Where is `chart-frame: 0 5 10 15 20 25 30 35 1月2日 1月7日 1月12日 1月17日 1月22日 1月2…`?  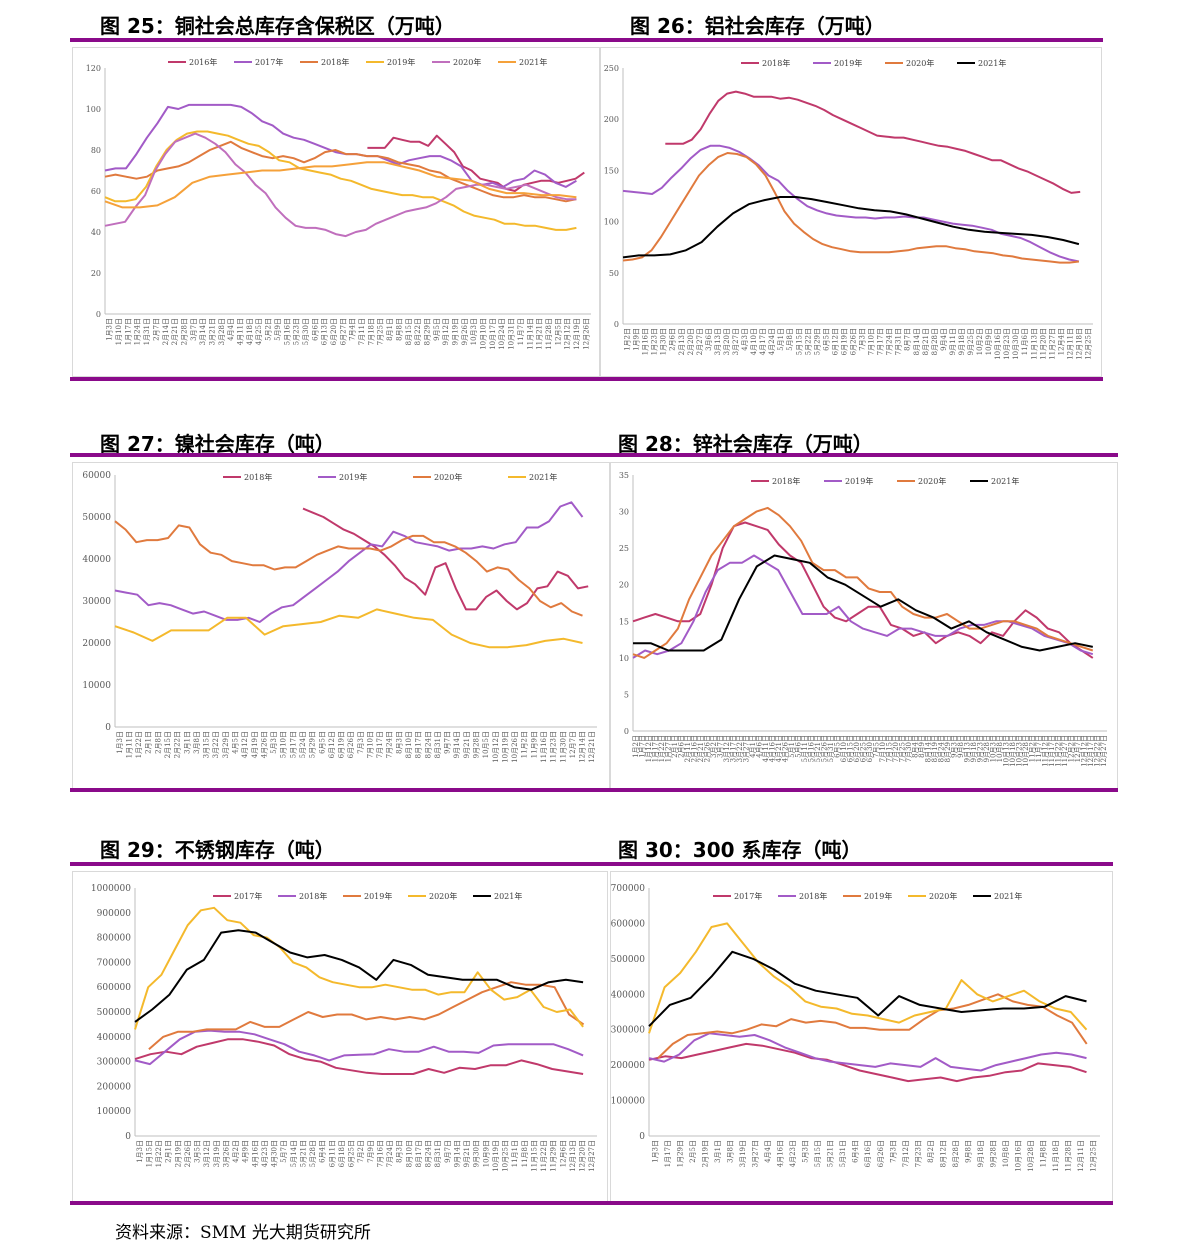
chart-frame: 0 5 10 15 20 25 30 35 1月2日 1月7日 1月12日 1月17日 1月22日 1月2… is located at coordinates (864, 626).